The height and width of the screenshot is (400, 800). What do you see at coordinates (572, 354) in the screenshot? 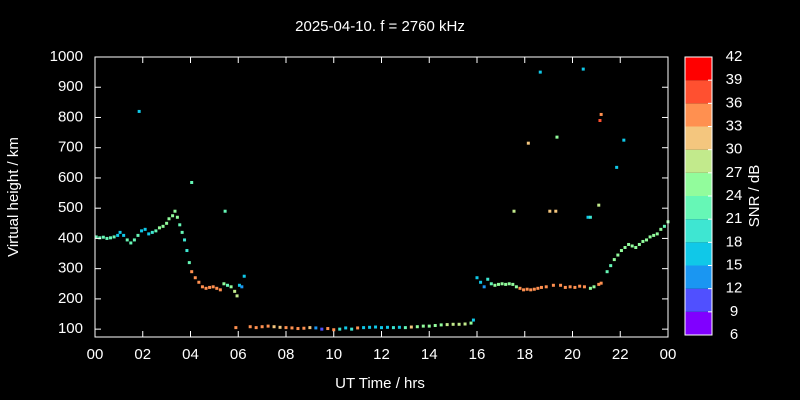
I see `x-tick-label: 20` at bounding box center [572, 354].